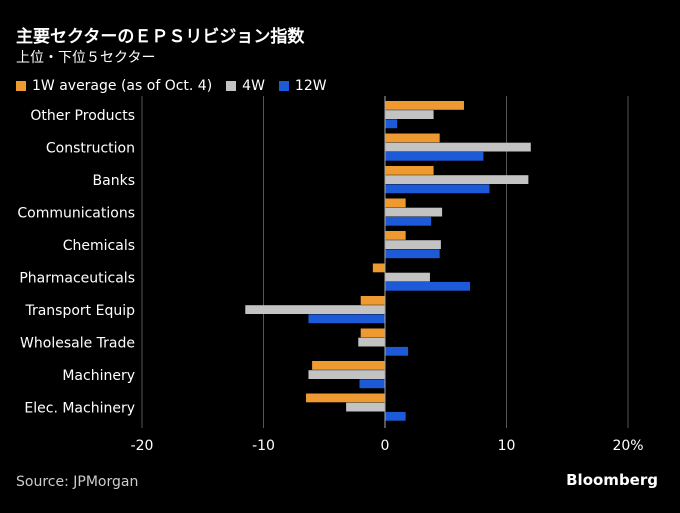 This screenshot has width=680, height=513. What do you see at coordinates (283, 86) in the screenshot?
I see `legend-swatch-12w` at bounding box center [283, 86].